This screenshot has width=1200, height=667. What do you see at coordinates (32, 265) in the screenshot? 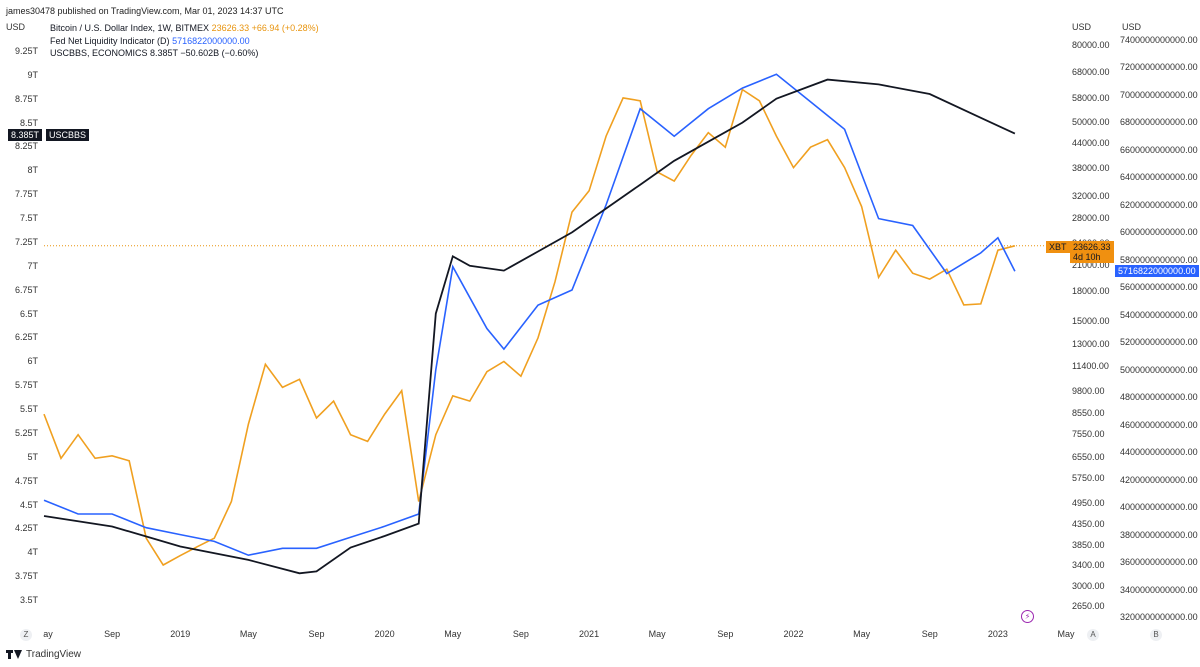
I see `left-axis-tick: 7T` at bounding box center [32, 265].